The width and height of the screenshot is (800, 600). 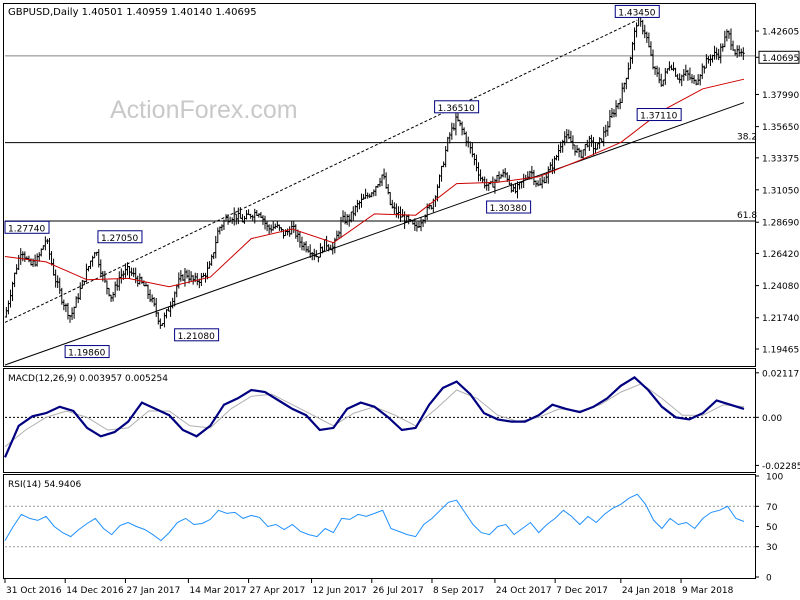 I want to click on annotation-label: 1.43450, so click(x=636, y=13).